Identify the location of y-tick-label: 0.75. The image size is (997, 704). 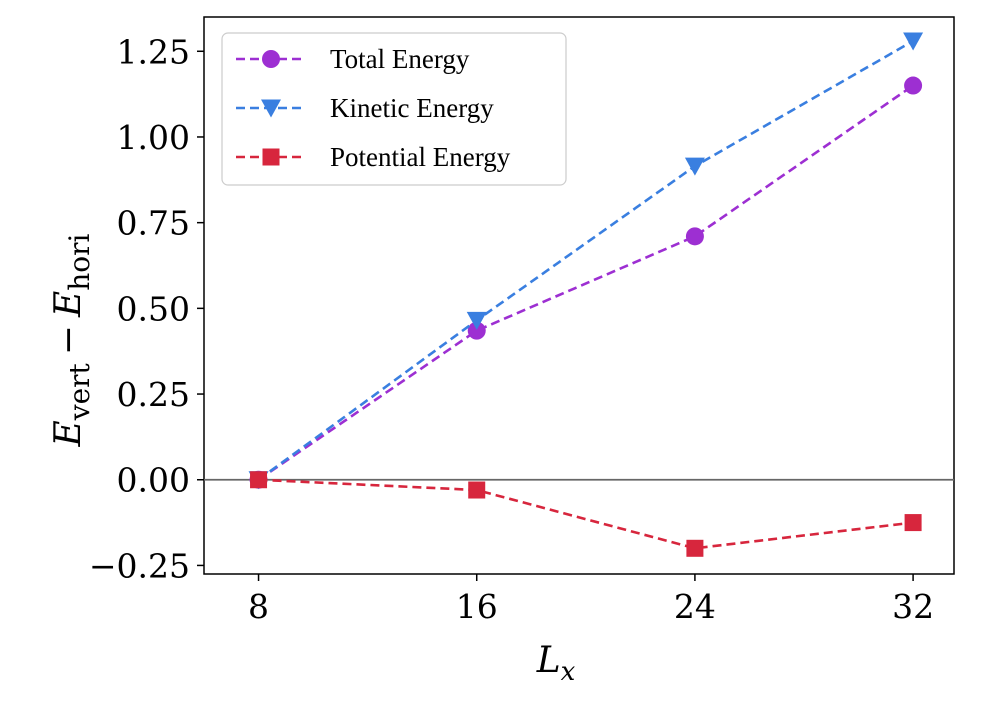
(153, 223).